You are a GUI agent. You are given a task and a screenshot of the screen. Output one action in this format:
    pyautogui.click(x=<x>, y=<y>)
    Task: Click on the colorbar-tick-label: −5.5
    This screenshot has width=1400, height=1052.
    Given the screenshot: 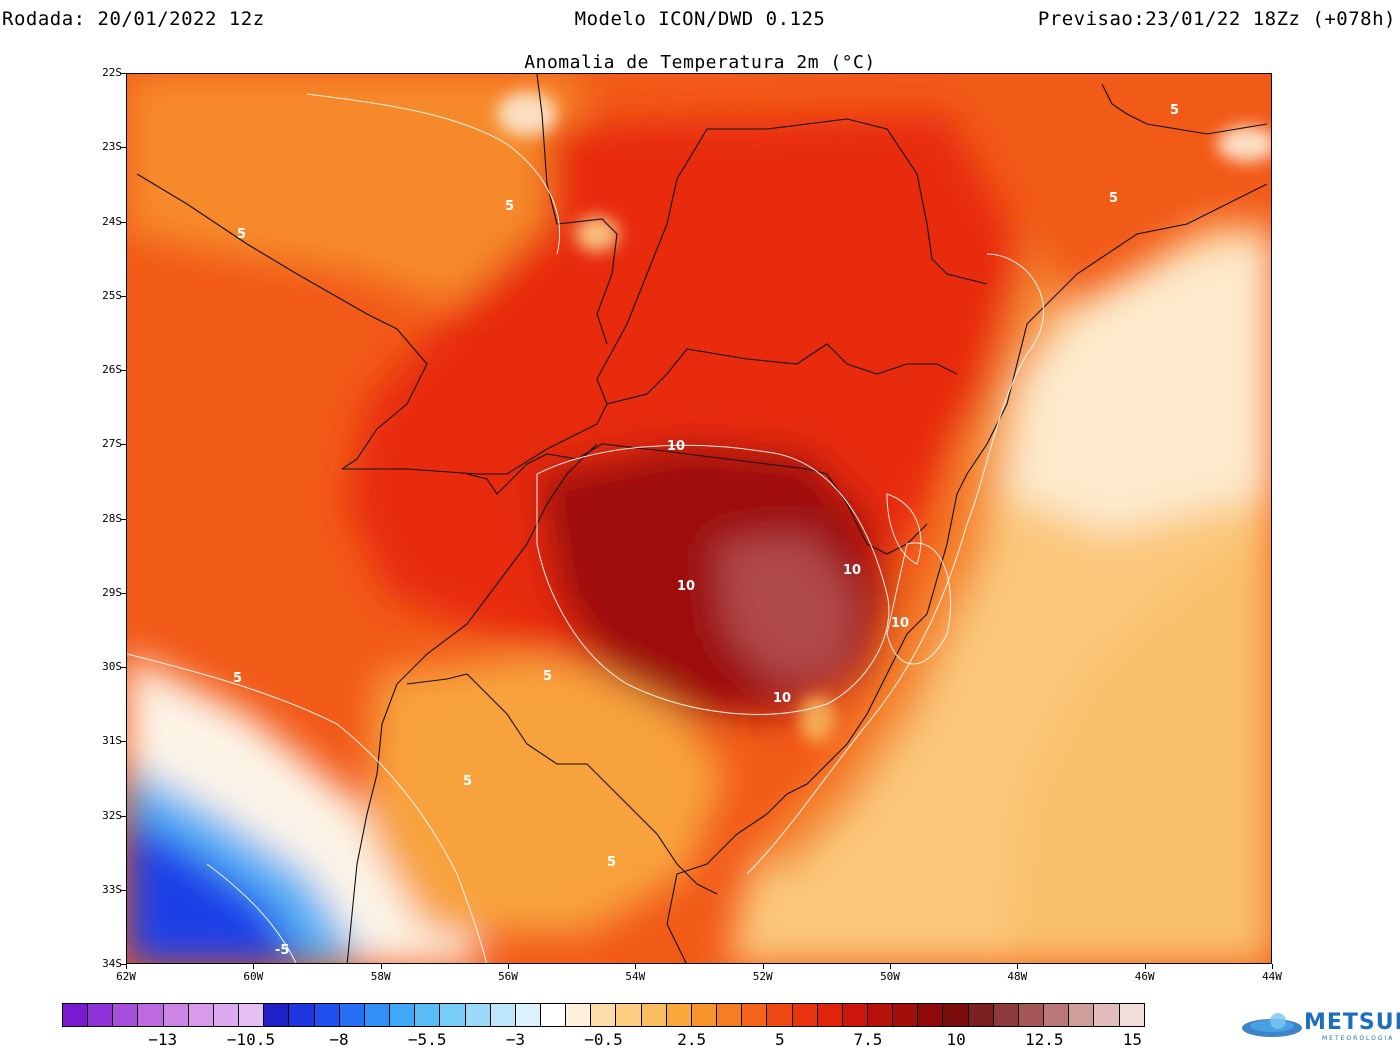 What is the action you would take?
    pyautogui.click(x=427, y=1039)
    